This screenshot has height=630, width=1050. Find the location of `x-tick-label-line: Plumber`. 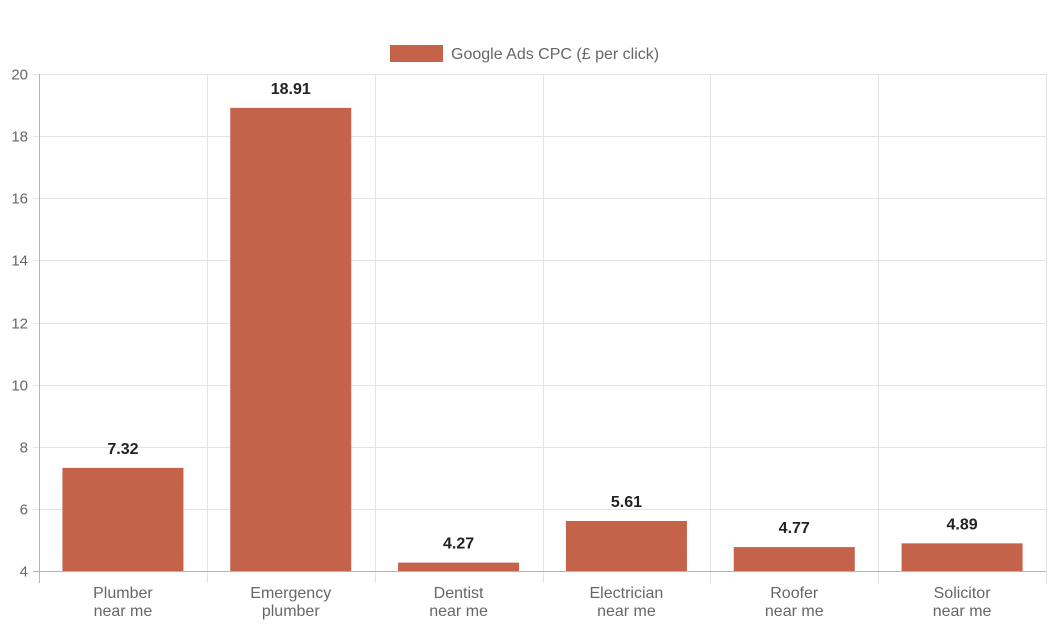

x-tick-label-line: Plumber is located at coordinates (123, 593).